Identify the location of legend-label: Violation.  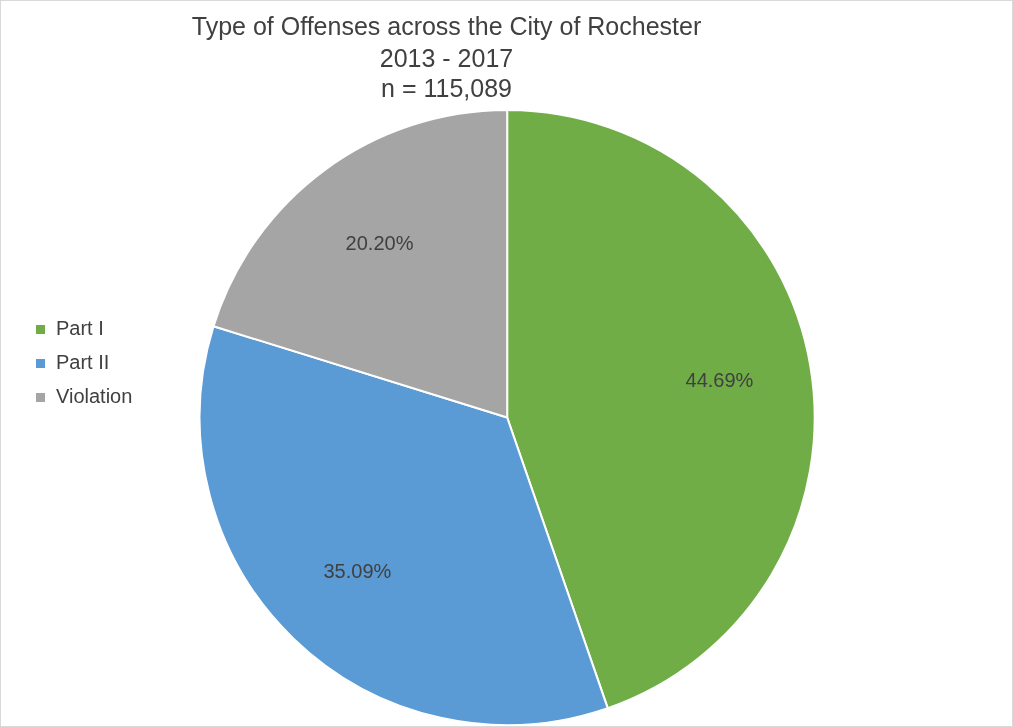
(94, 396).